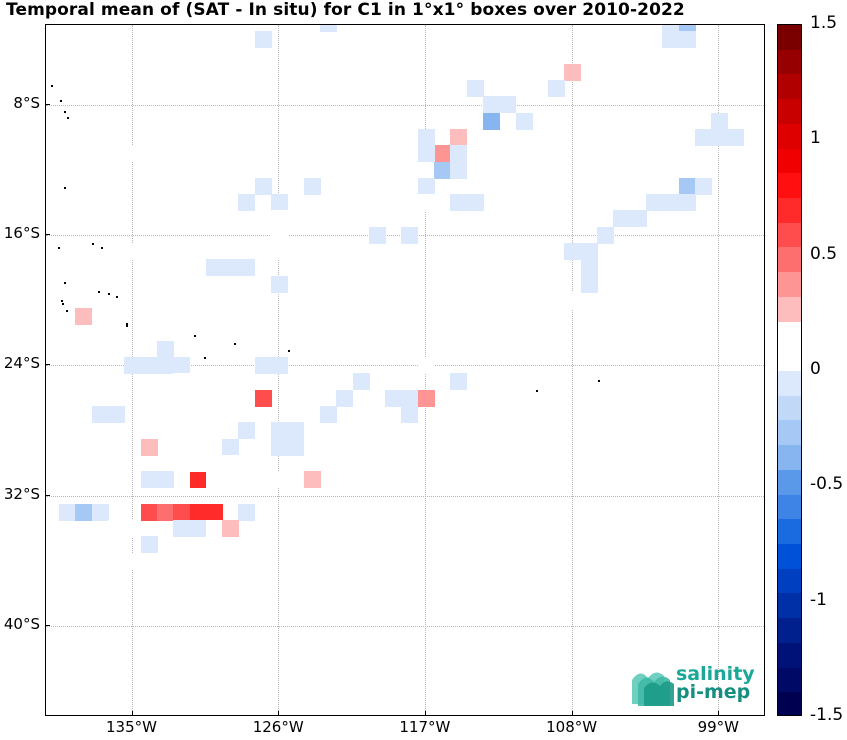 The image size is (847, 740). Describe the element at coordinates (26, 102) in the screenshot. I see `latitude-tick-label: 8°S` at that location.